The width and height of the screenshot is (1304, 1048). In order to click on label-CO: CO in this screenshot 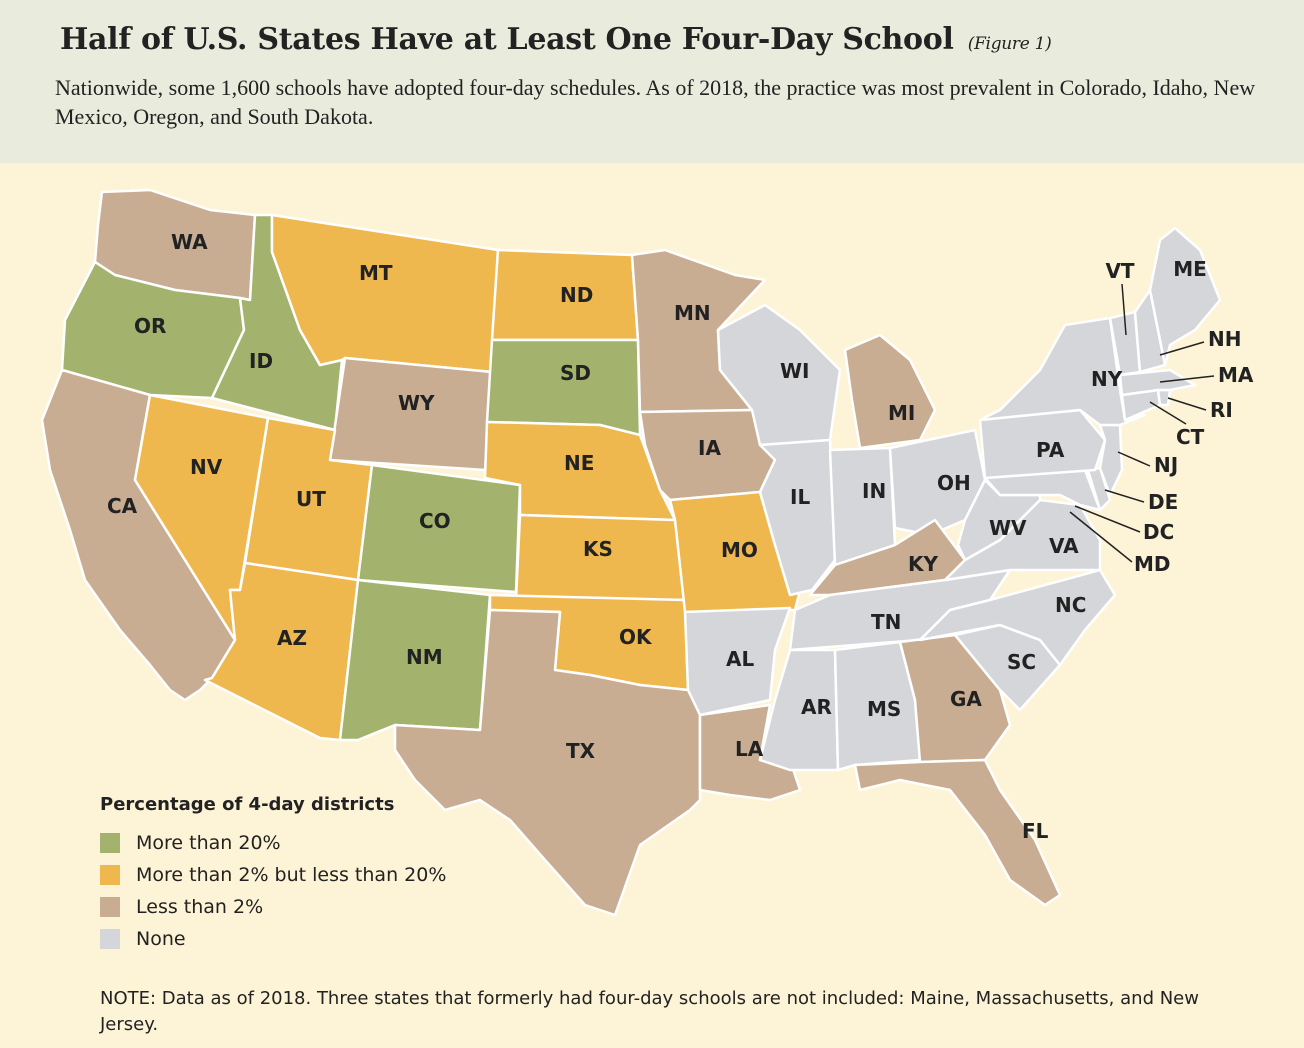, I will do `click(435, 521)`.